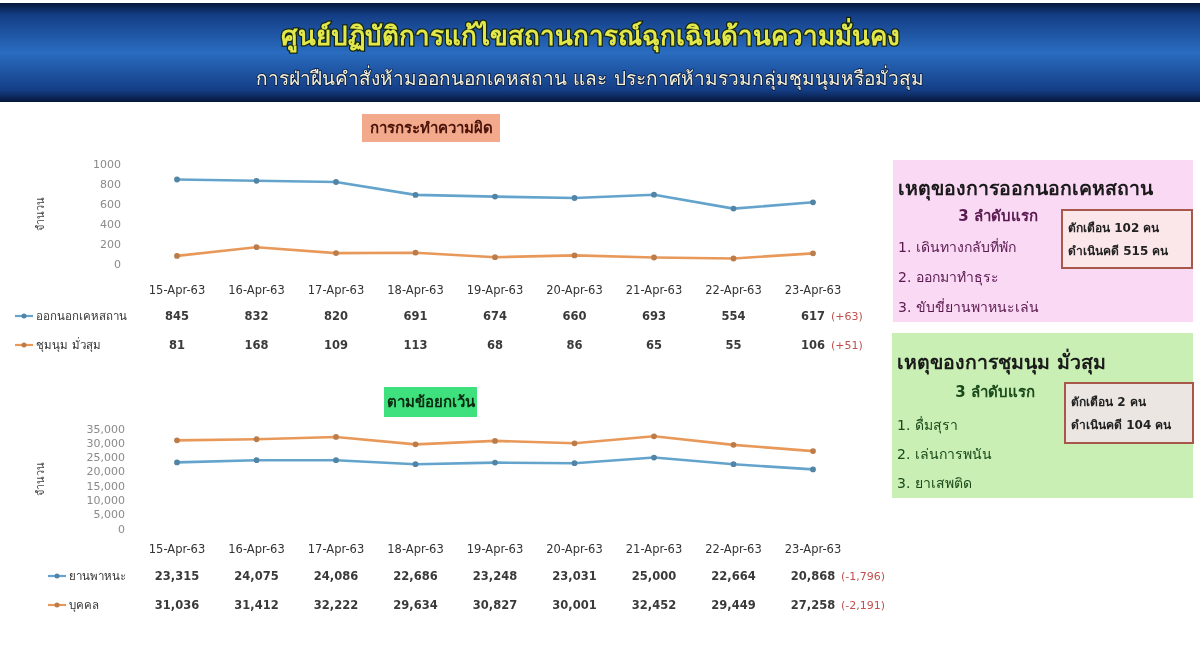 This screenshot has width=1200, height=652. What do you see at coordinates (590, 35) in the screenshot?
I see `text: ศูนย์ปฏิบัติการแก้ไขสถานการณ์ฉุกเฉินด้านความมั่นคง` at bounding box center [590, 35].